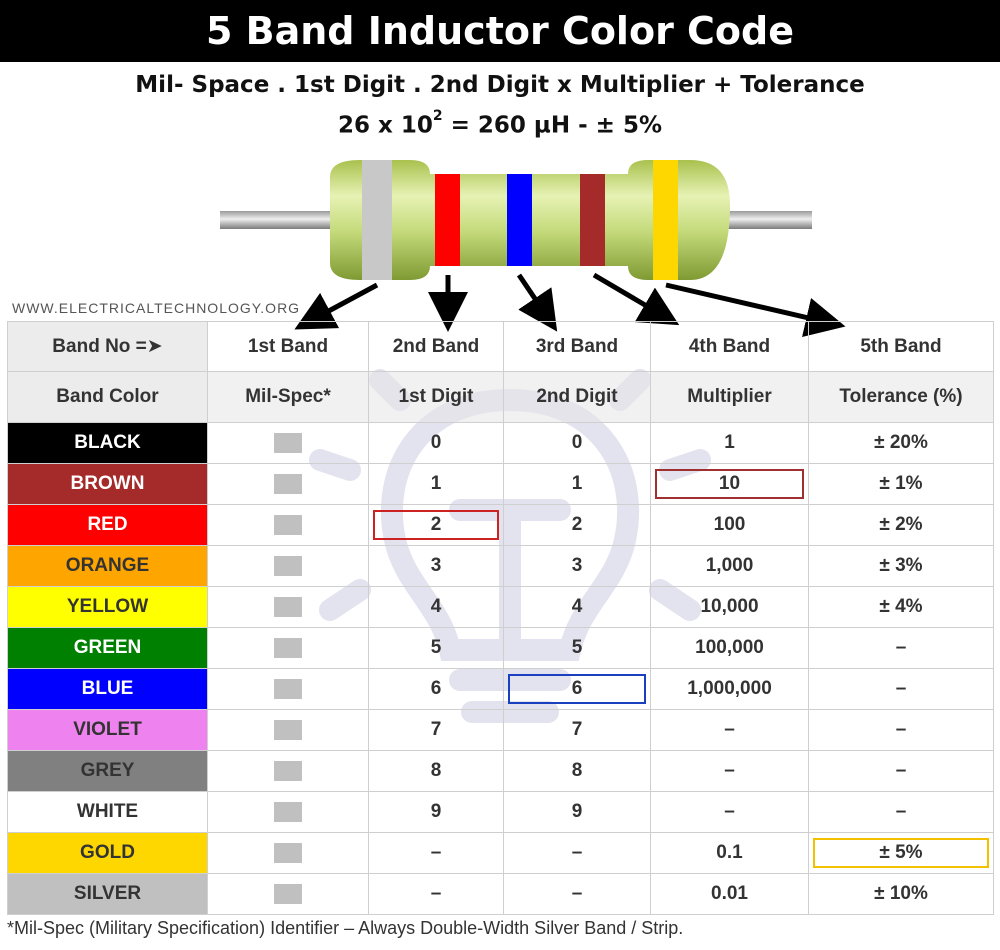  Describe the element at coordinates (436, 346) in the screenshot. I see `header-2nd-band: 2nd Band` at that location.